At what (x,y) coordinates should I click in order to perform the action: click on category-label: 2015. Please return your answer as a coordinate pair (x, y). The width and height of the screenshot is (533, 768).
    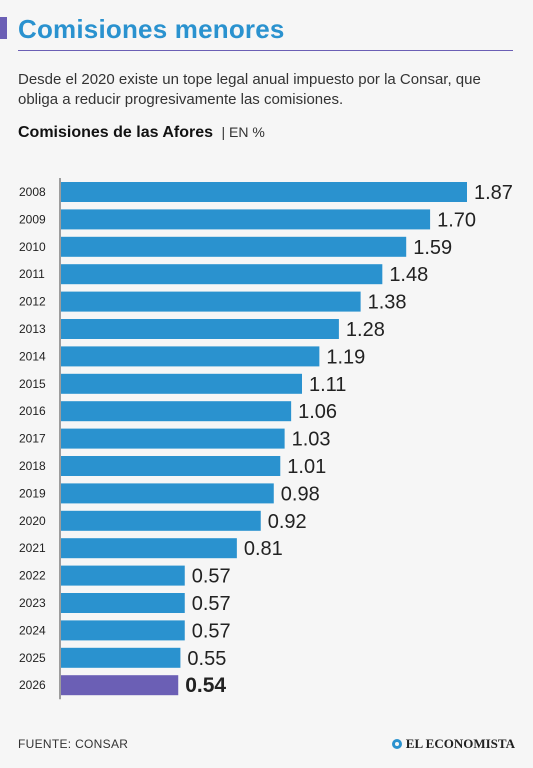
    Looking at the image, I should click on (32, 384).